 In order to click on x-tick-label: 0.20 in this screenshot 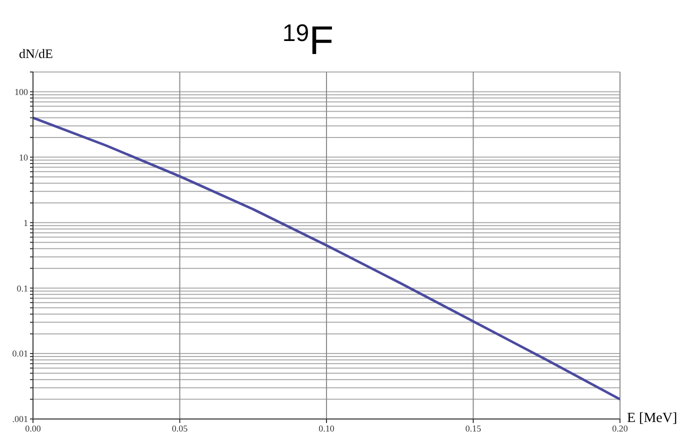, I will do `click(620, 428)`.